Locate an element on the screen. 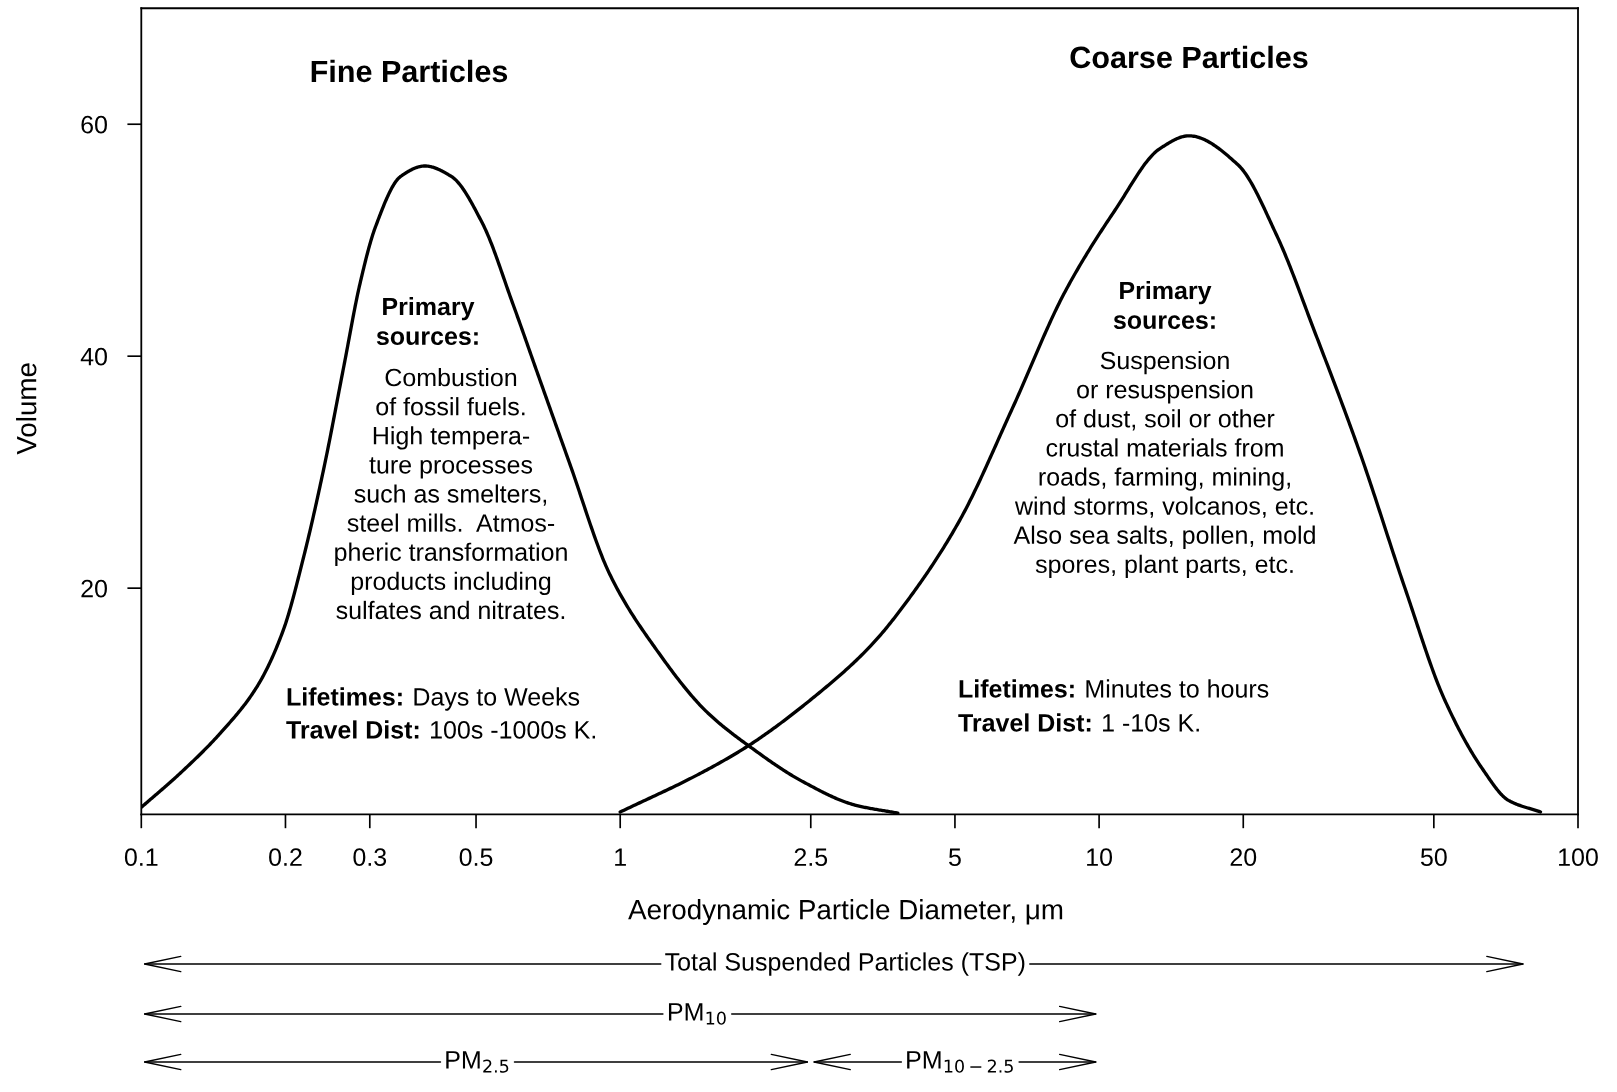 The height and width of the screenshot is (1092, 1617). x-tick-label: 0.2 is located at coordinates (285, 857).